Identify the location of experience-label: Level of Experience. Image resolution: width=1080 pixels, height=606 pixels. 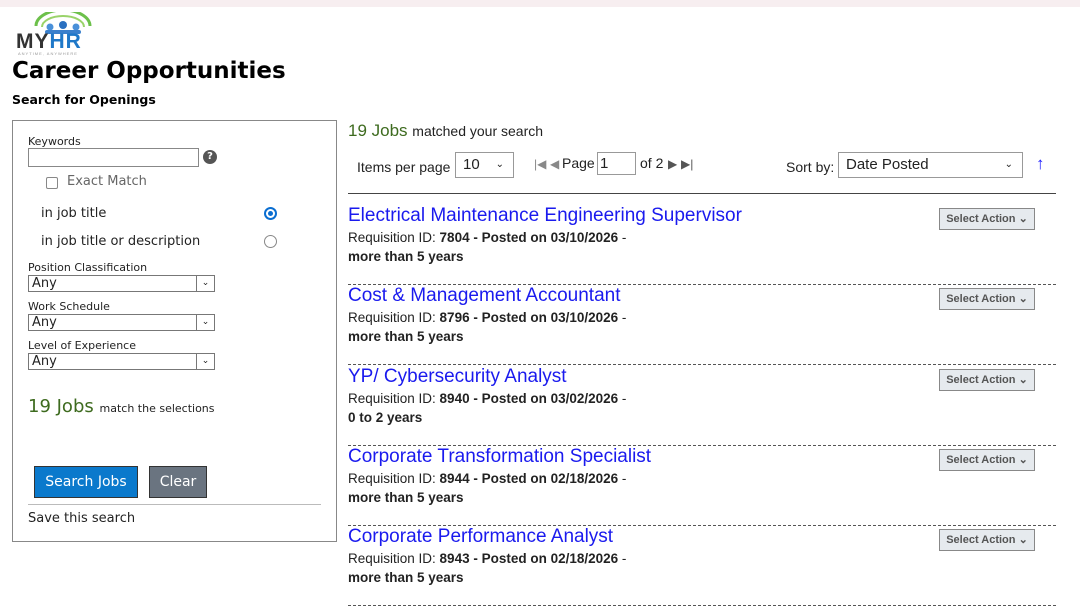
(82, 345).